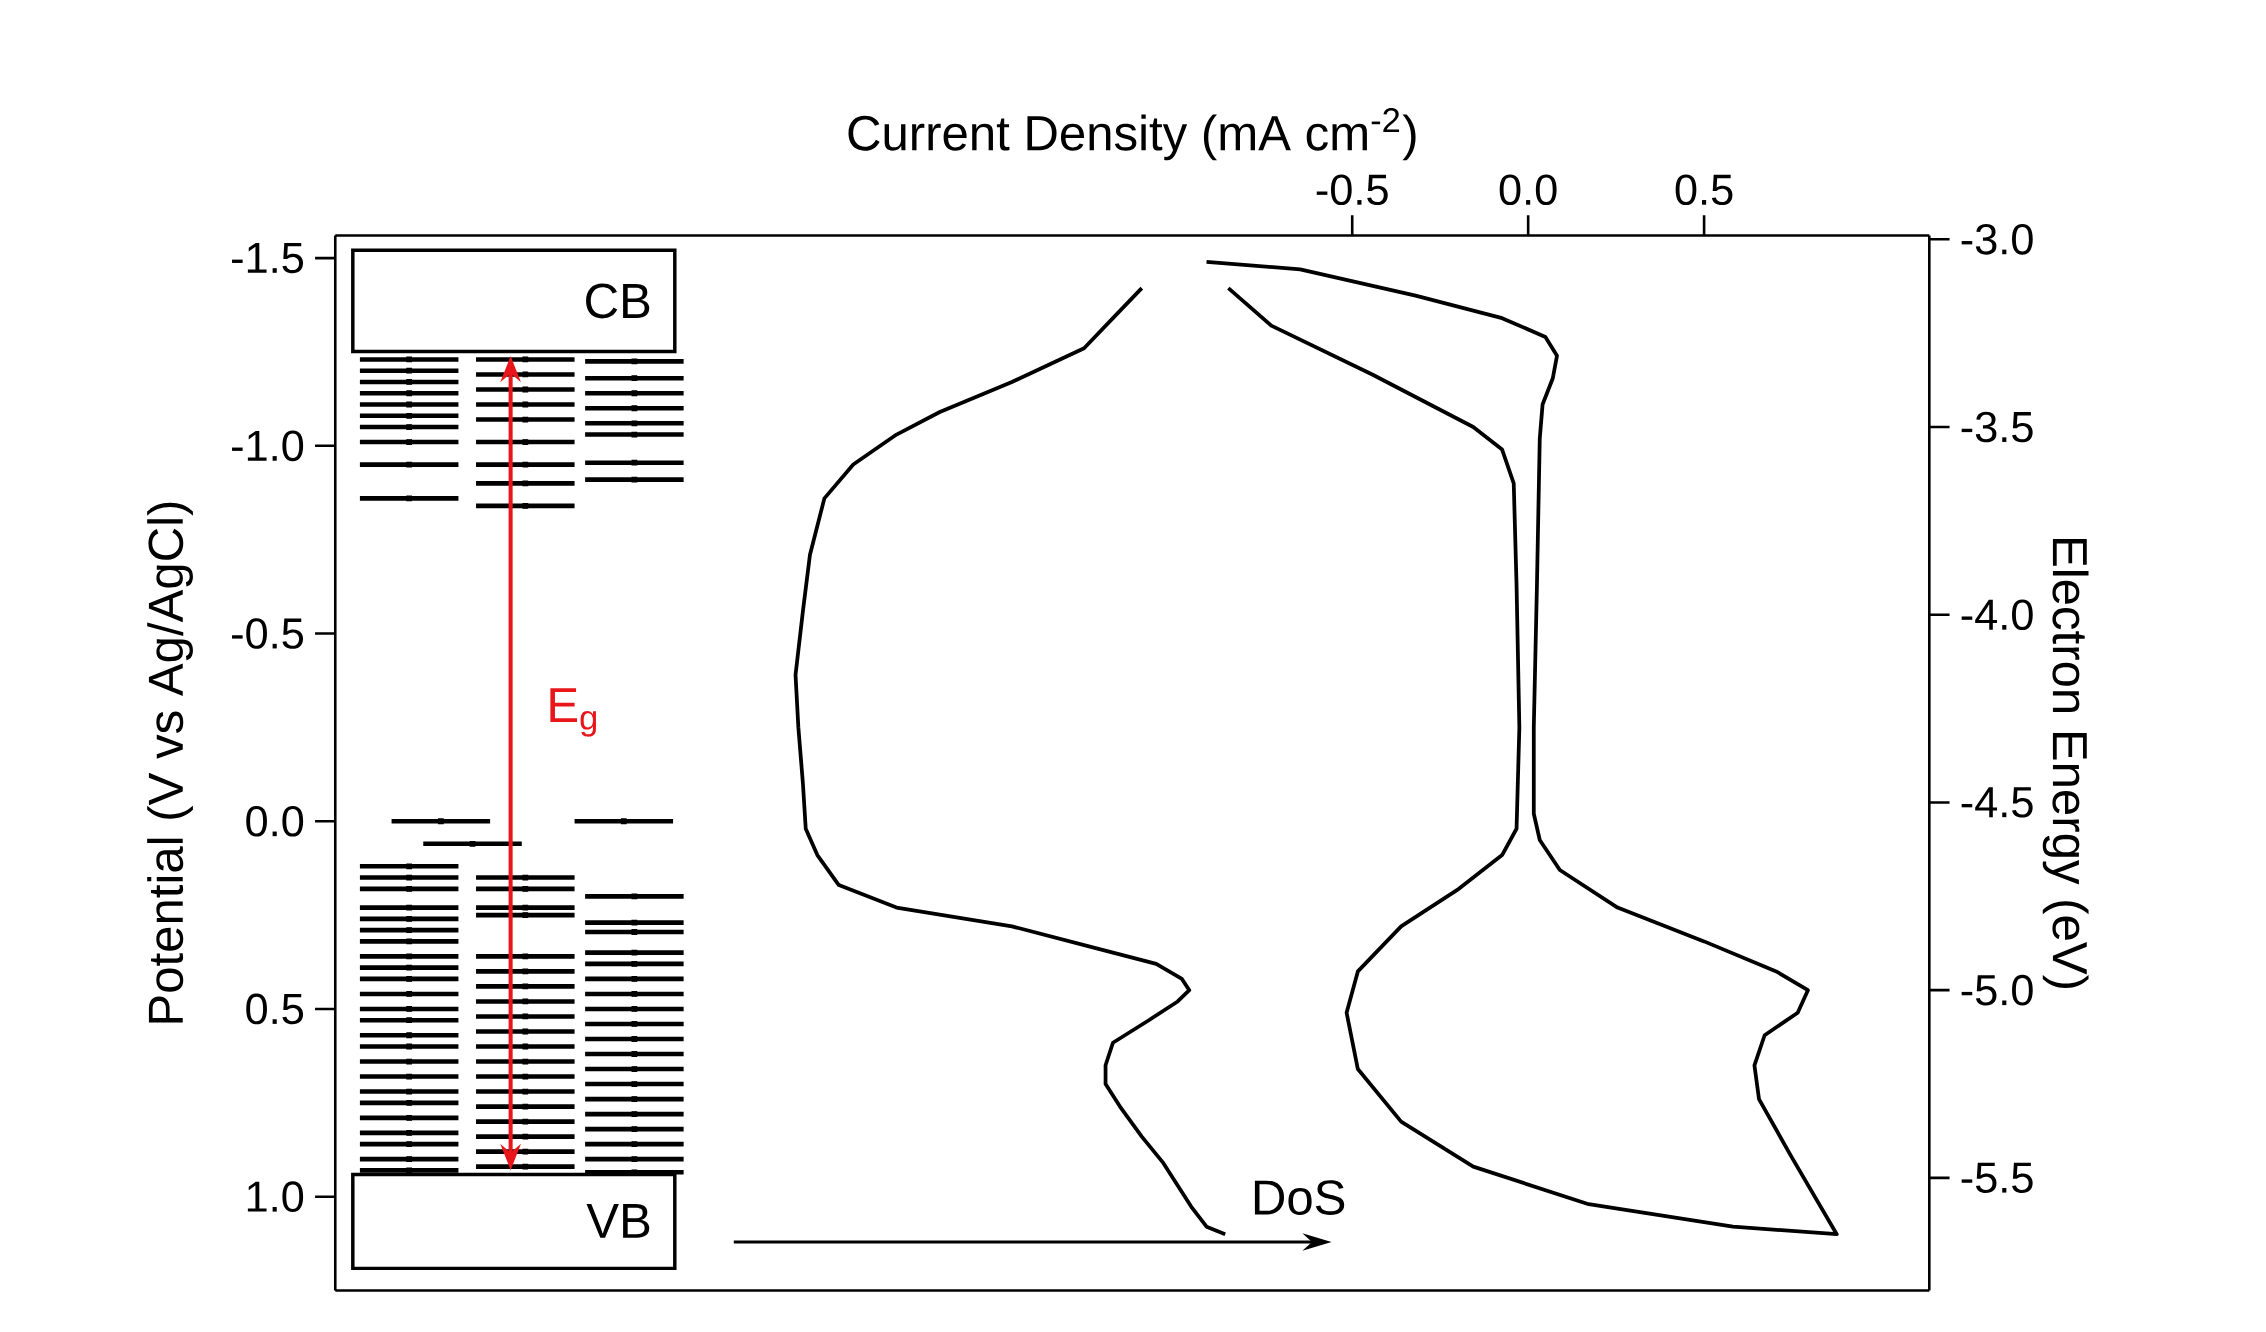 The height and width of the screenshot is (1332, 2266). Describe the element at coordinates (268, 633) in the screenshot. I see `y-tick-label: -0.5` at that location.